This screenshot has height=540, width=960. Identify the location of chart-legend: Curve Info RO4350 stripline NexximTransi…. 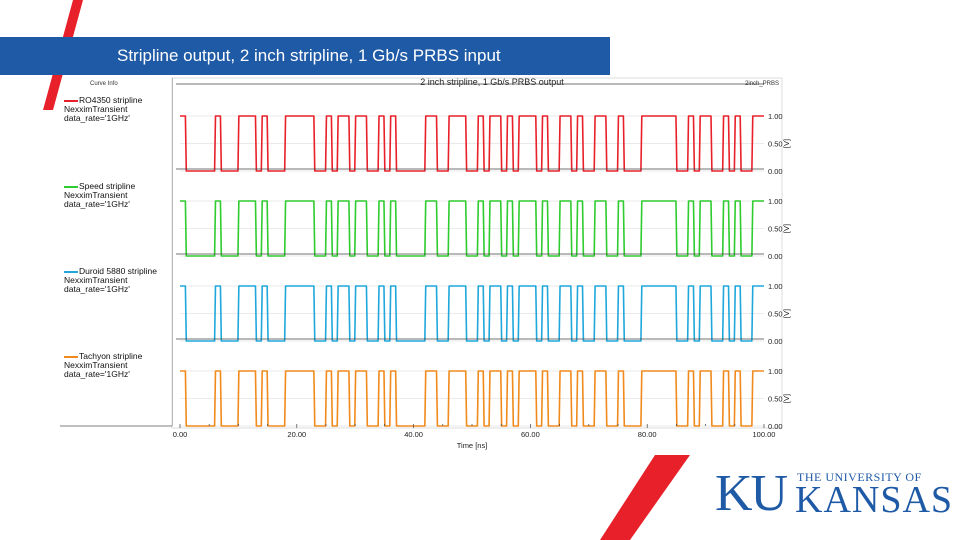
(116, 252).